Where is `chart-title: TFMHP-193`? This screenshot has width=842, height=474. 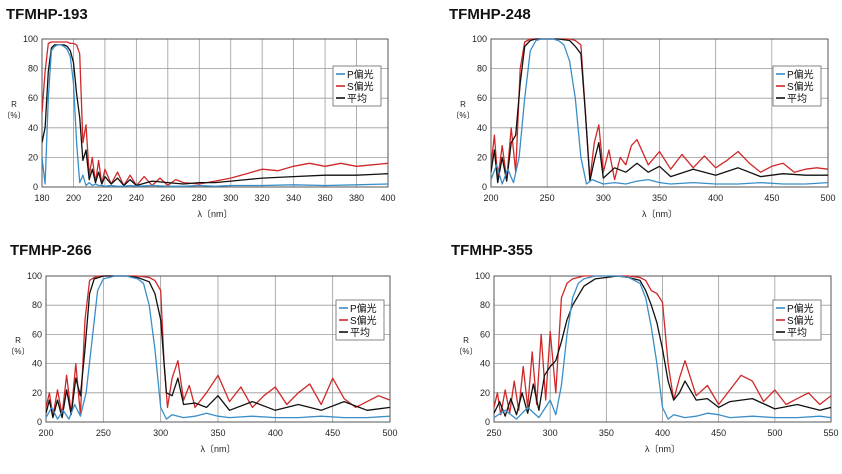
chart-title: TFMHP-193 is located at coordinates (47, 14).